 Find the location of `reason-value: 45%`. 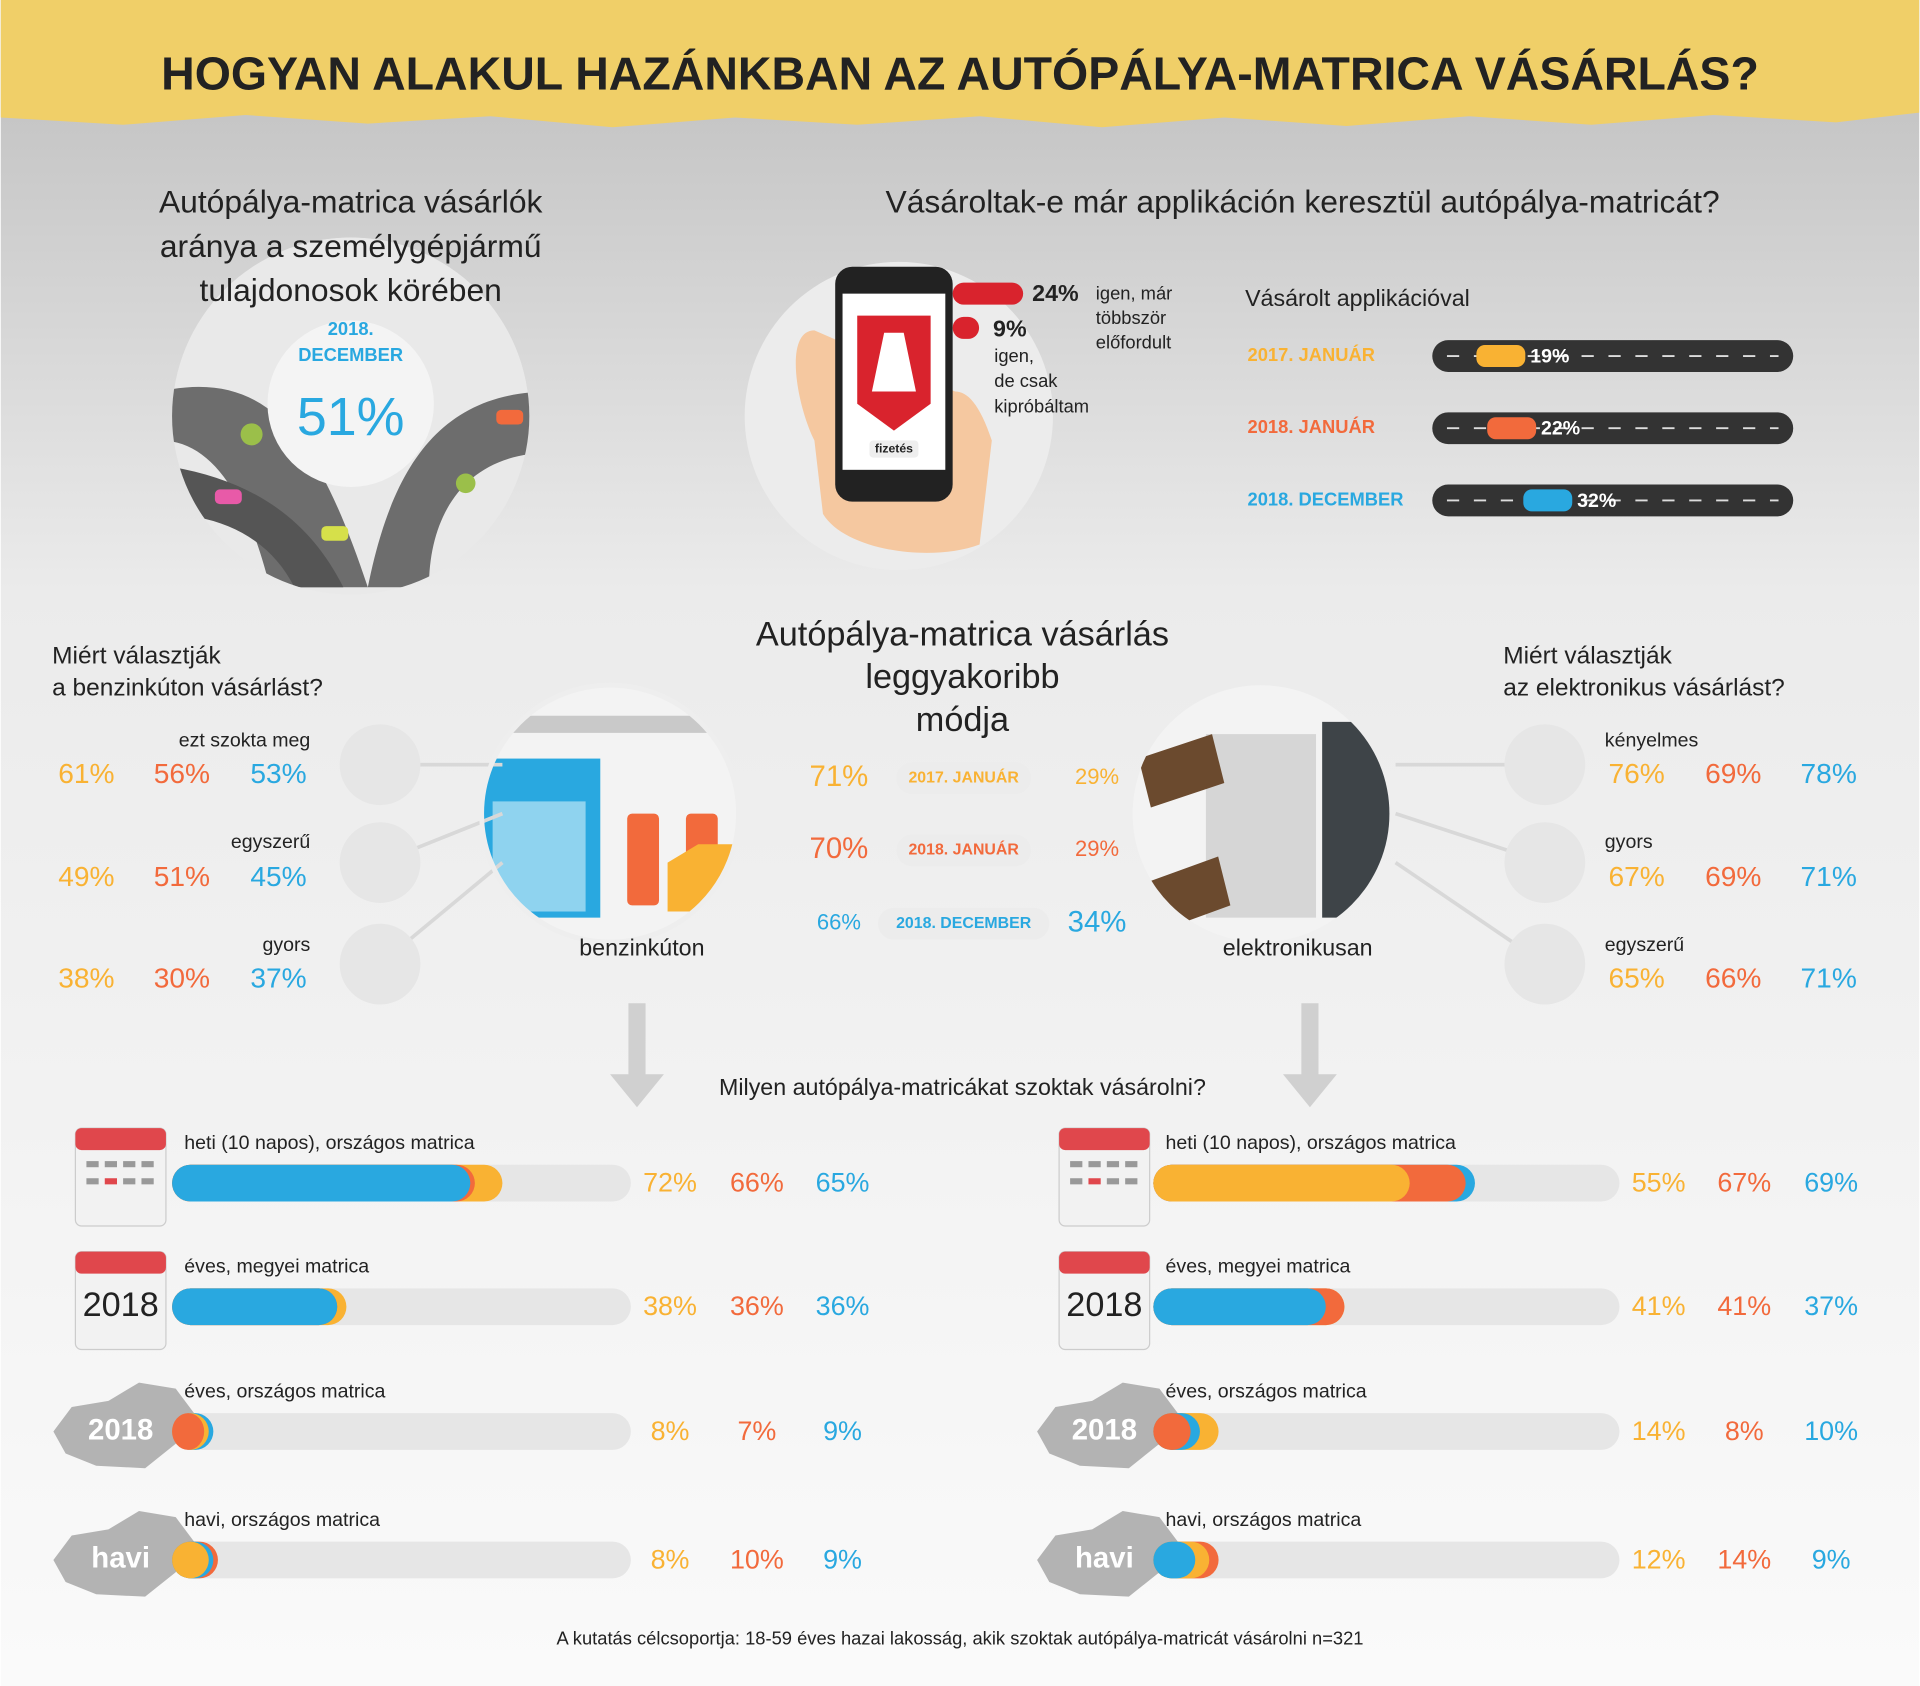

reason-value: 45% is located at coordinates (278, 876).